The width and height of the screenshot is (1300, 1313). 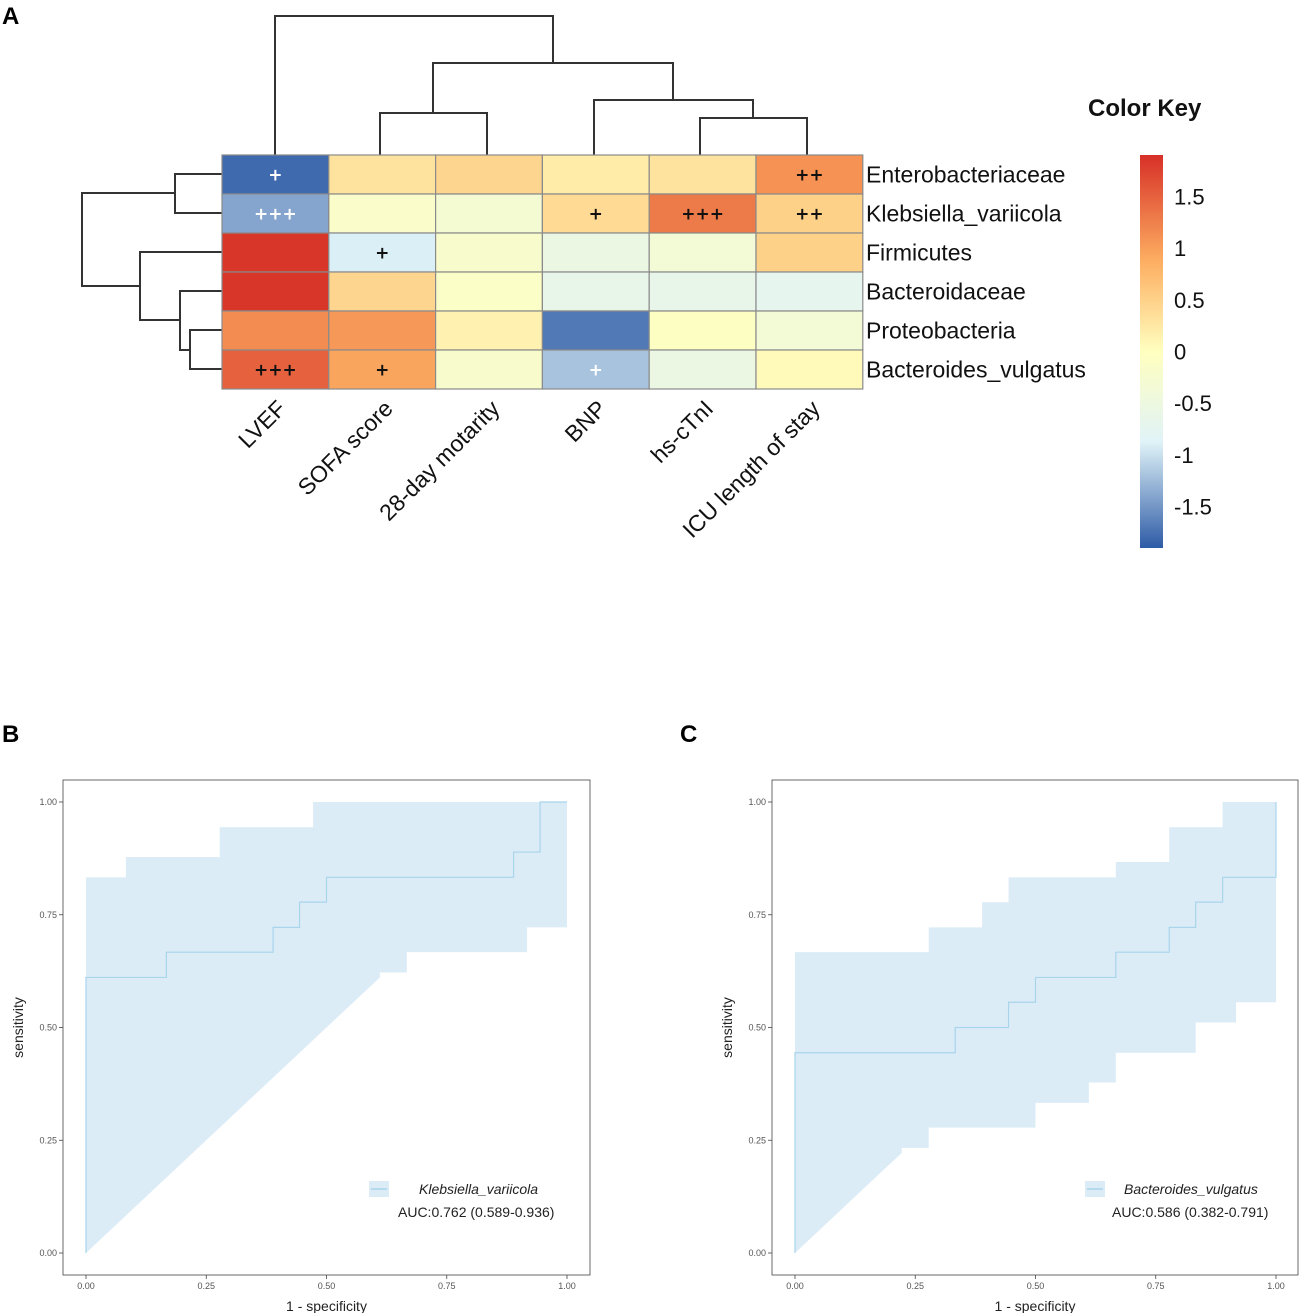 I want to click on heatmap-column-label: SOFA score, so click(x=345, y=447).